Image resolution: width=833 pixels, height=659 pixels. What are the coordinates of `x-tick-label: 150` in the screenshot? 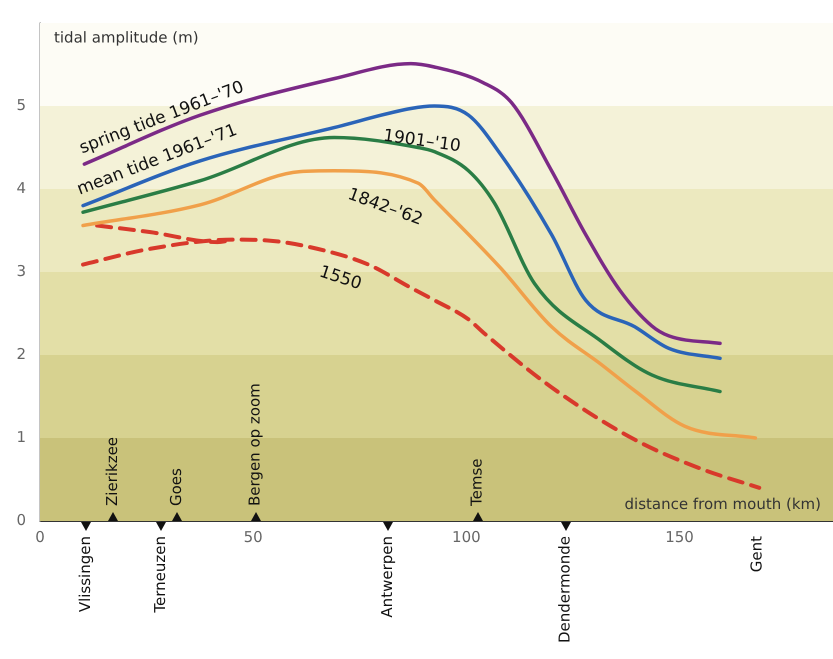 It's located at (679, 537).